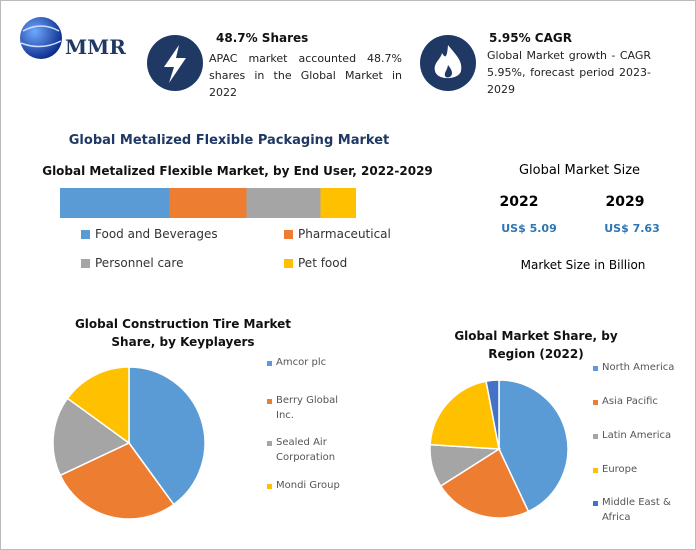 Image resolution: width=696 pixels, height=550 pixels. Describe the element at coordinates (632, 229) in the screenshot. I see `size-value: US$ 7.63` at that location.